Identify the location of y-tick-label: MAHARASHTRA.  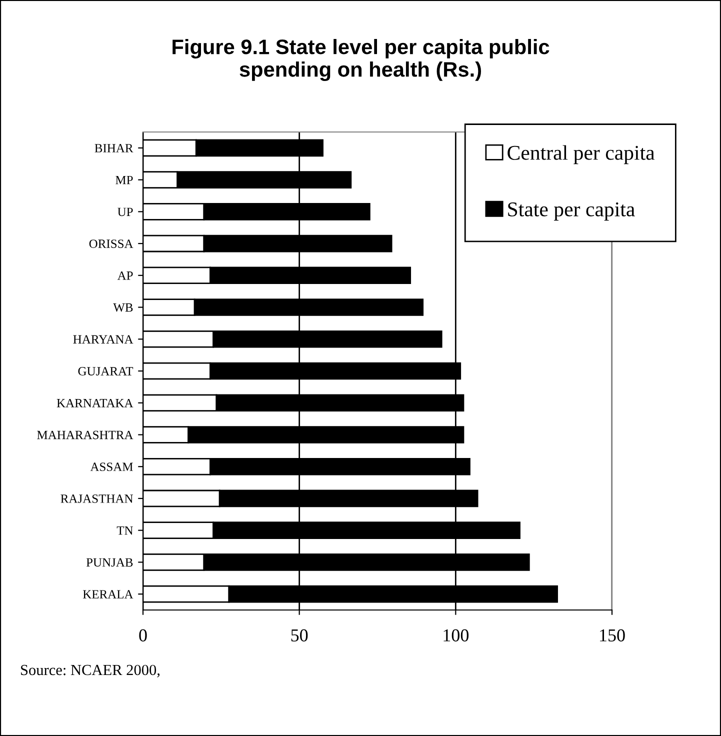
(85, 435).